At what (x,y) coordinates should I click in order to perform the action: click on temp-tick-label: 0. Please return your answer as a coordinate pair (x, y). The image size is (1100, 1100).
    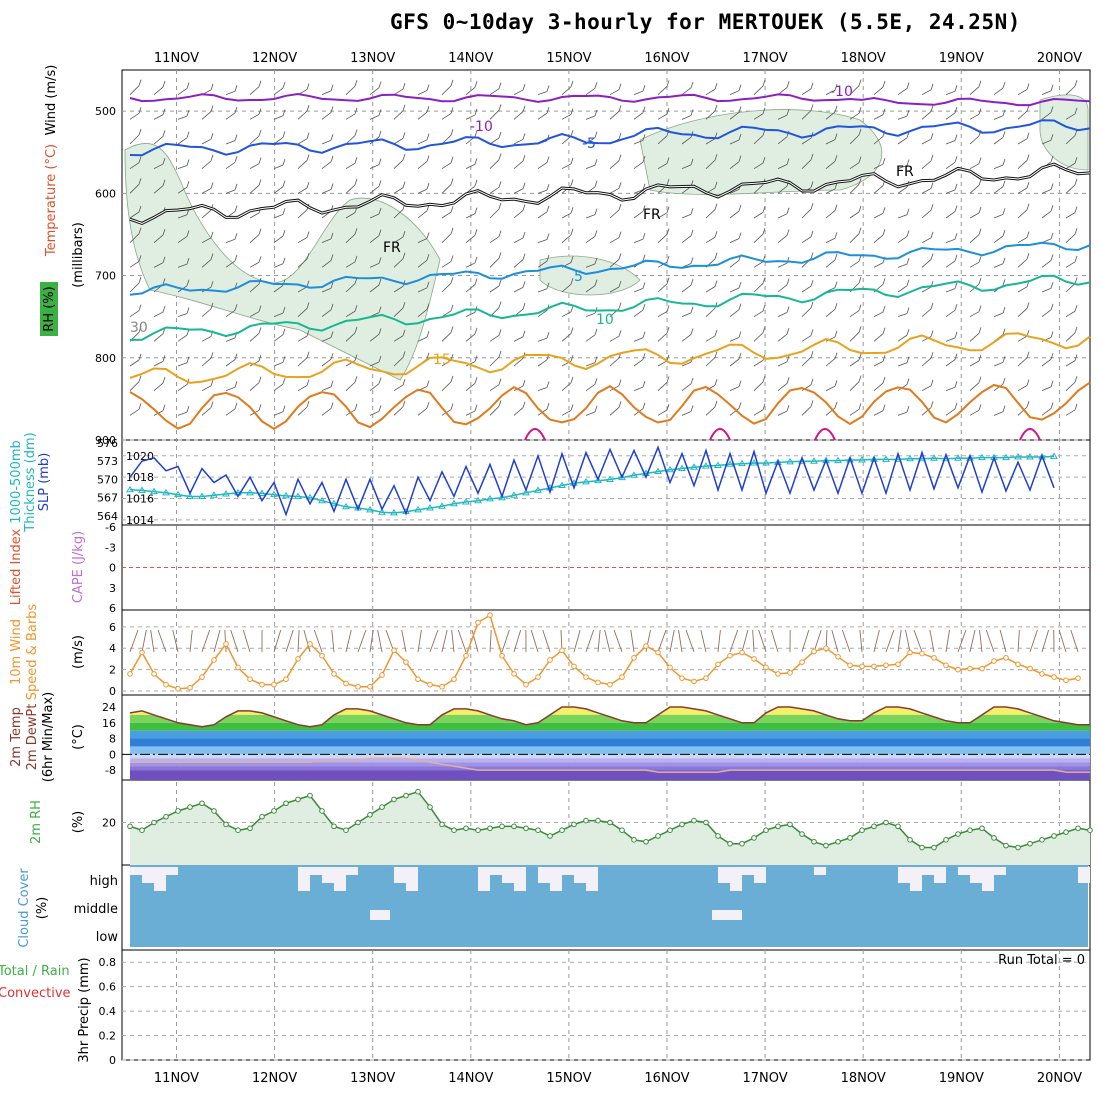
    Looking at the image, I should click on (112, 754).